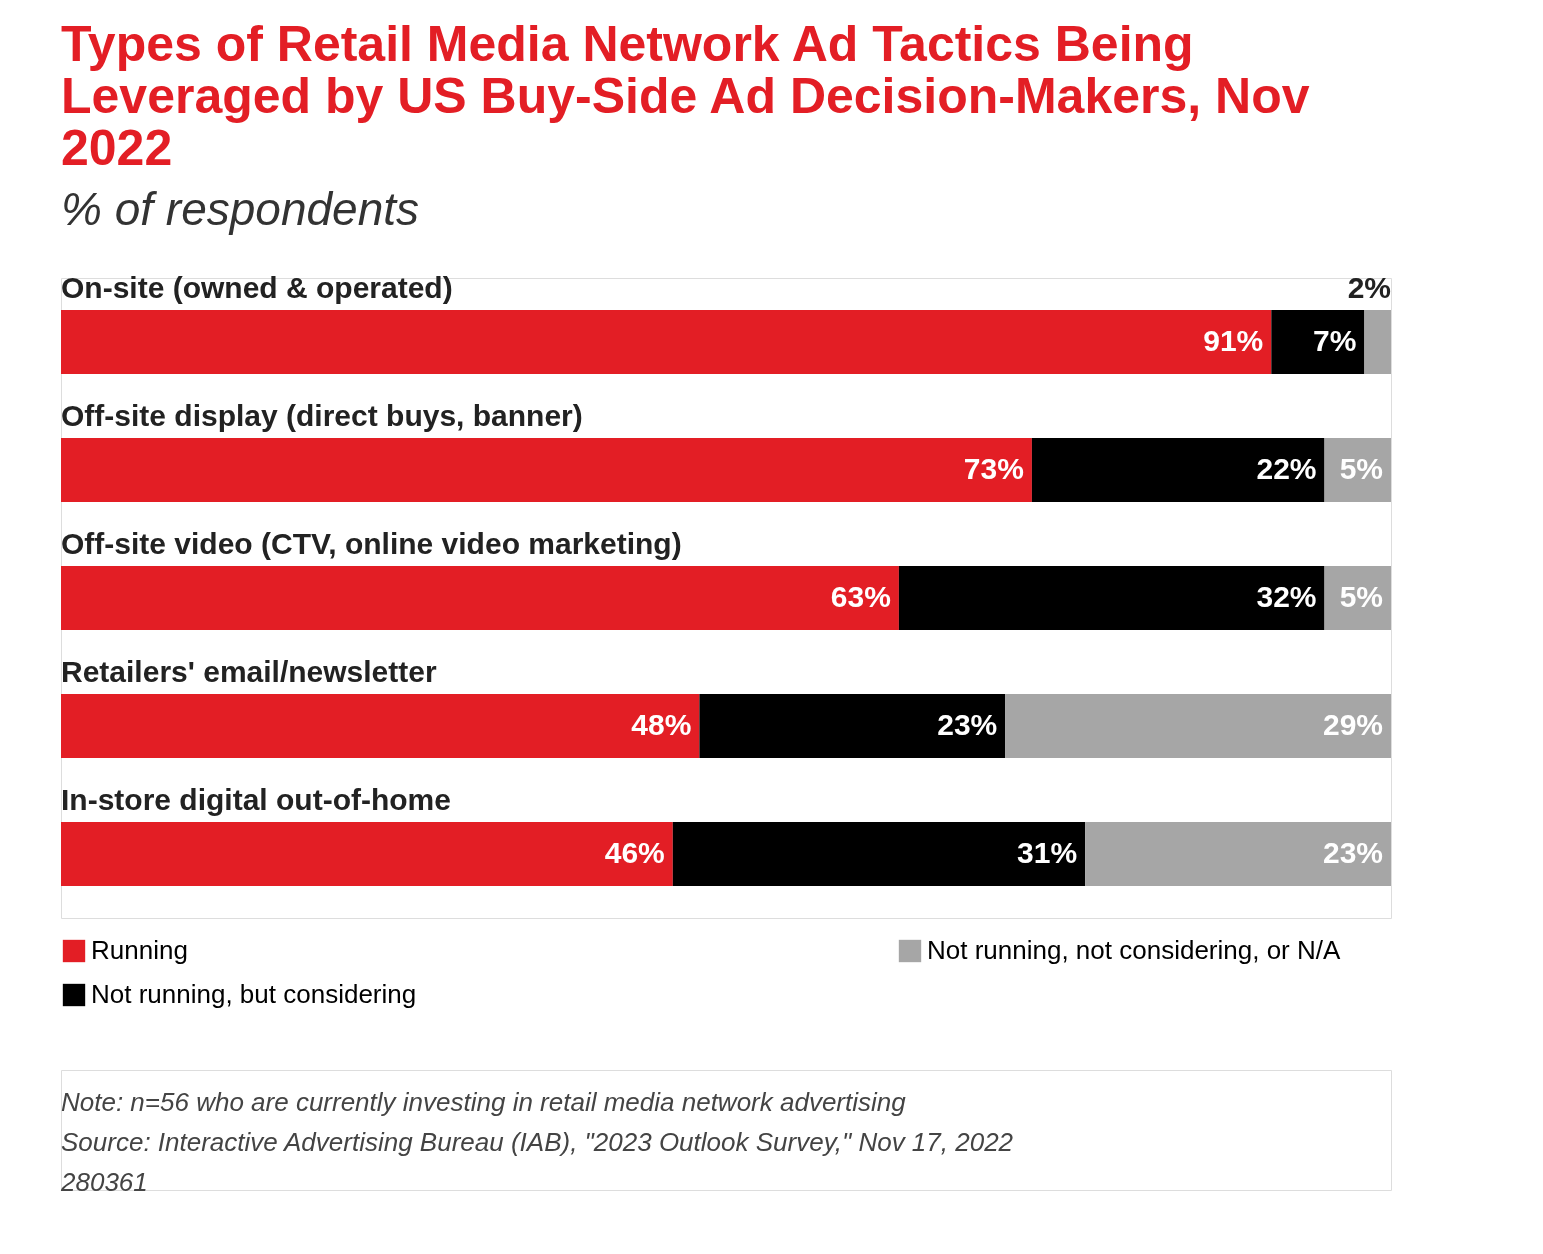 The width and height of the screenshot is (1543, 1254). I want to click on y-tick-label: Off-site display (direct buys, banner), so click(322, 415).